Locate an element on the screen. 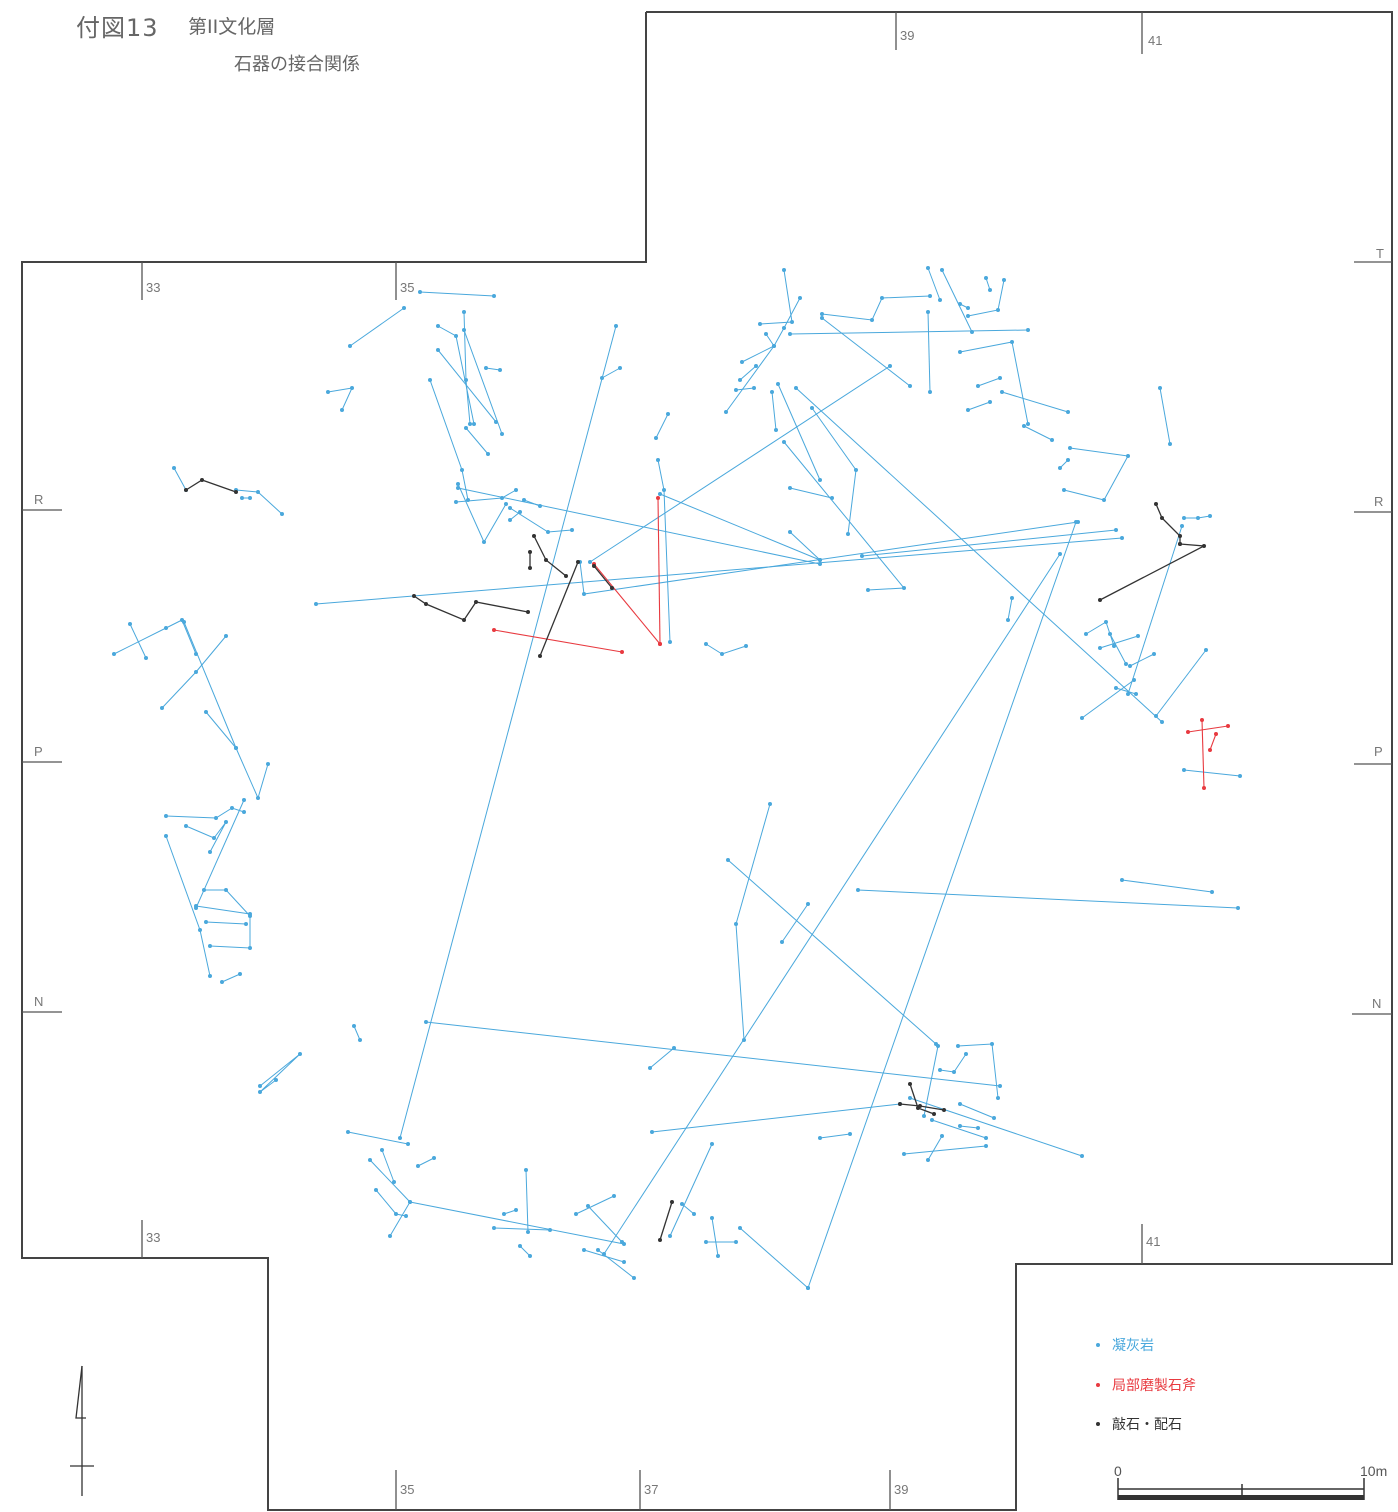 The width and height of the screenshot is (1398, 1512). legend-label-tuff: 凝灰岩 is located at coordinates (1133, 1346).